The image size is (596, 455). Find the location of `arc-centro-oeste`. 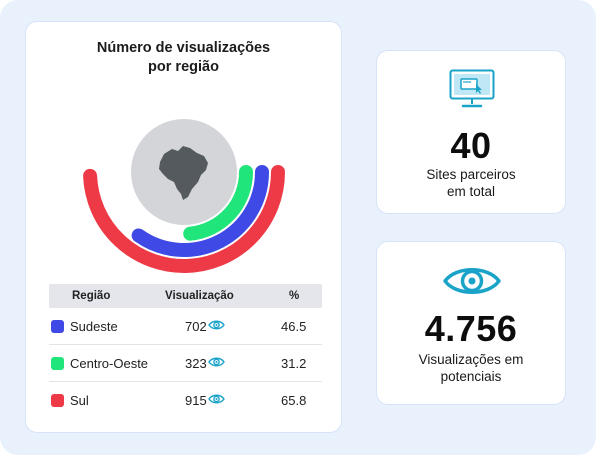

arc-centro-oeste is located at coordinates (218, 203).